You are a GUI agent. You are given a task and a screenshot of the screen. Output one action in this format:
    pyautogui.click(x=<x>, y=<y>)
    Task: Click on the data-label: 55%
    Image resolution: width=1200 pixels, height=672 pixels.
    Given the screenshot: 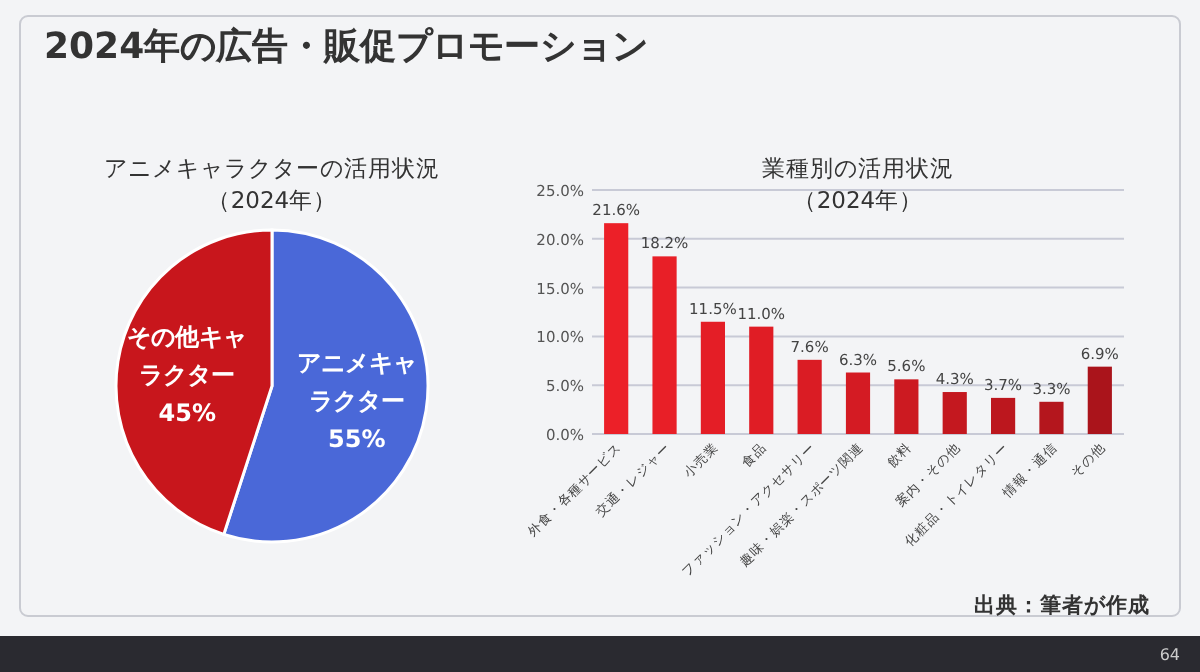 What is the action you would take?
    pyautogui.click(x=357, y=439)
    